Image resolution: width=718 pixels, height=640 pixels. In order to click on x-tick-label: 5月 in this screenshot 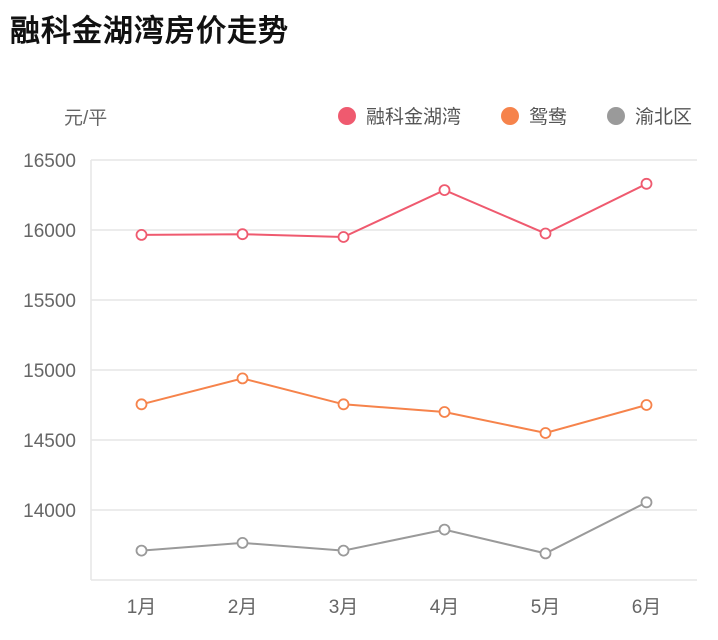, I will do `click(546, 607)`.